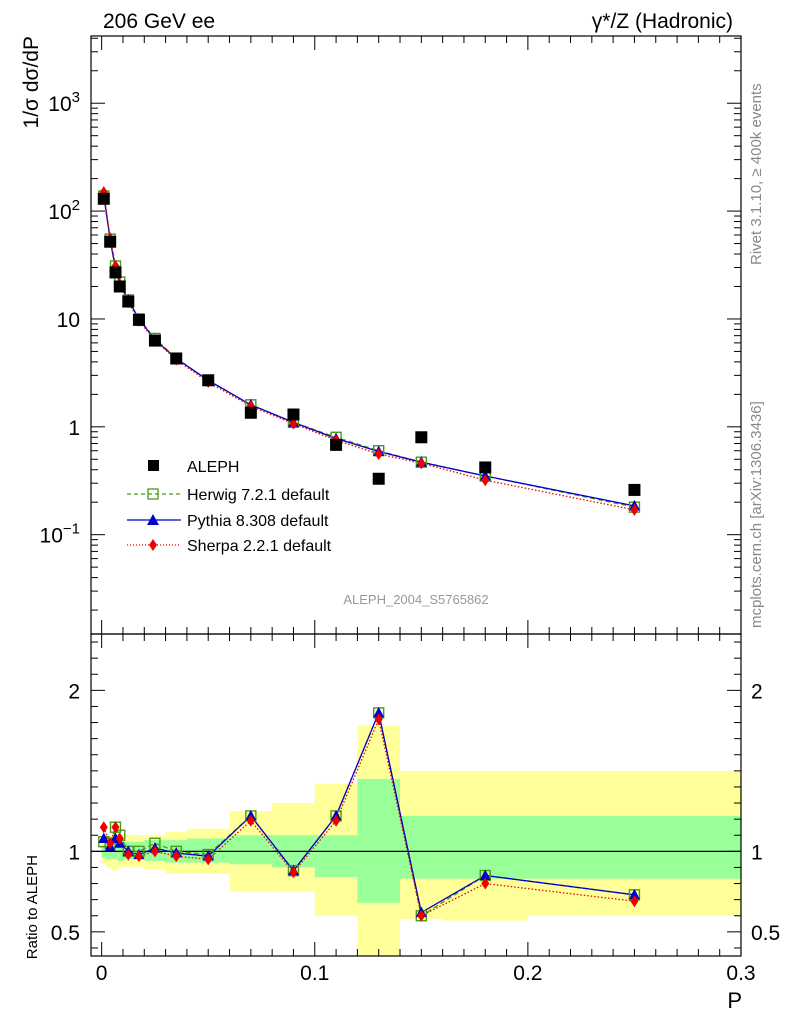 The width and height of the screenshot is (786, 1024). Describe the element at coordinates (102, 973) in the screenshot. I see `x-tick-label-0: 0` at that location.